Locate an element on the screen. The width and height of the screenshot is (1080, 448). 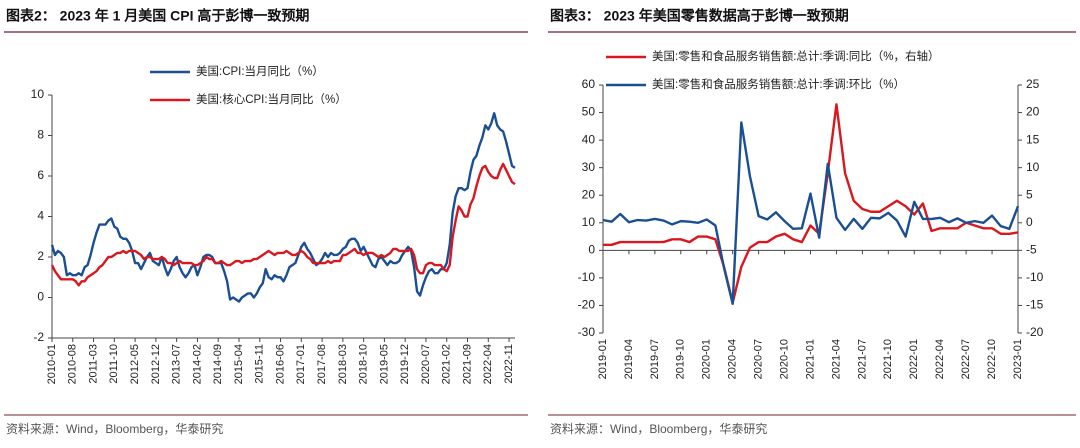
y-tick-label: 4 is located at coordinates (40, 216).